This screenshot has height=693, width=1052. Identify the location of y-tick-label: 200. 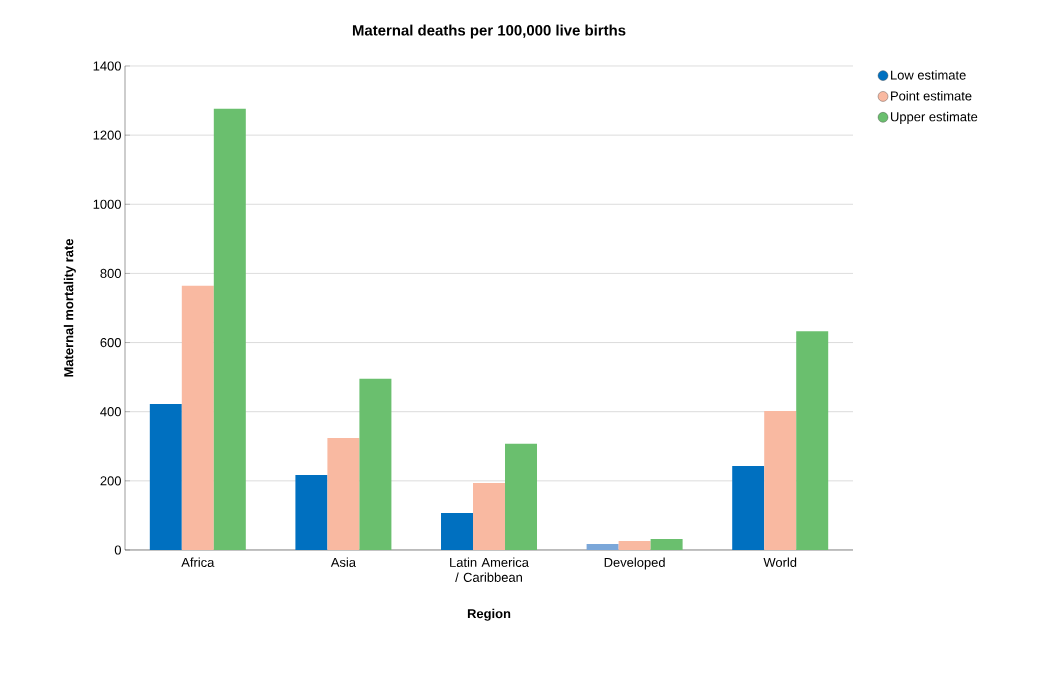
(110, 481).